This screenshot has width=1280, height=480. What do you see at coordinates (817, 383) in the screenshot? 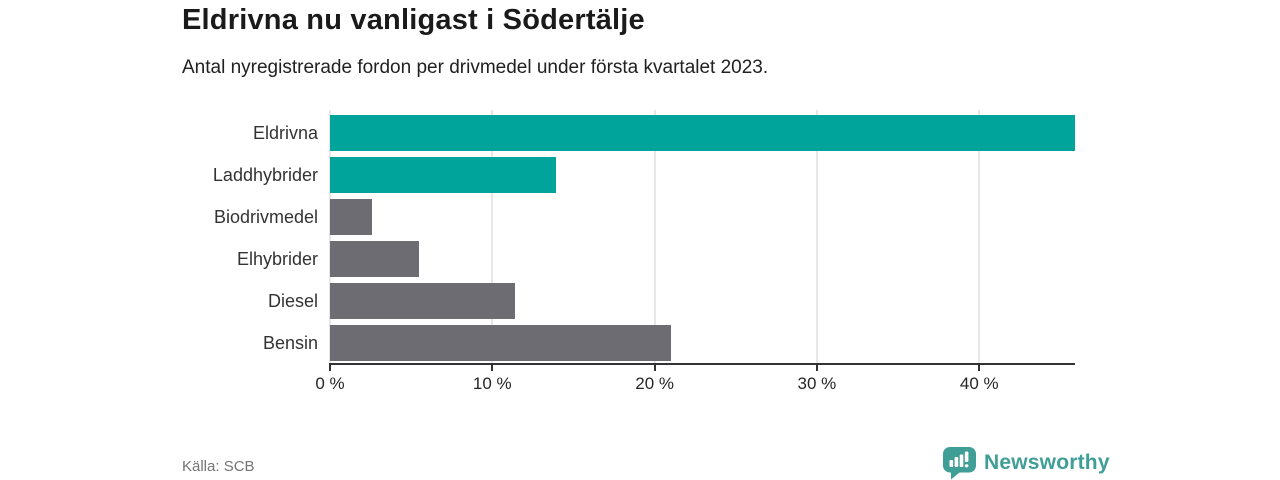
I see `tick-label-30: 30 %` at bounding box center [817, 383].